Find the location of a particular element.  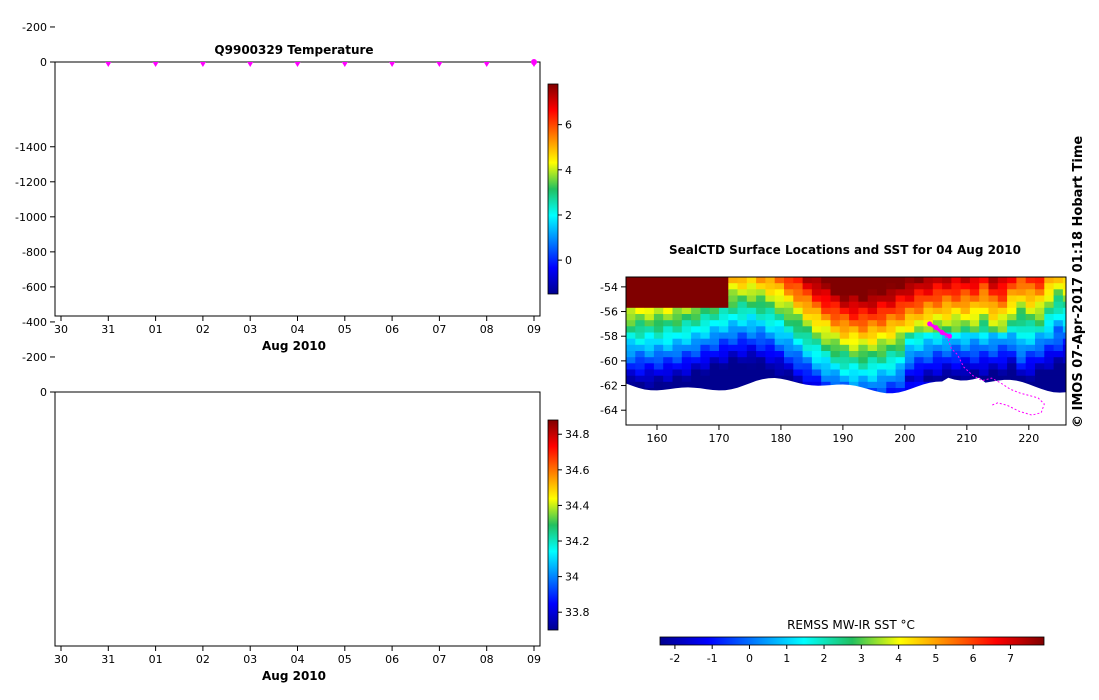

y-tick-label: -800 is located at coordinates (34, 252).